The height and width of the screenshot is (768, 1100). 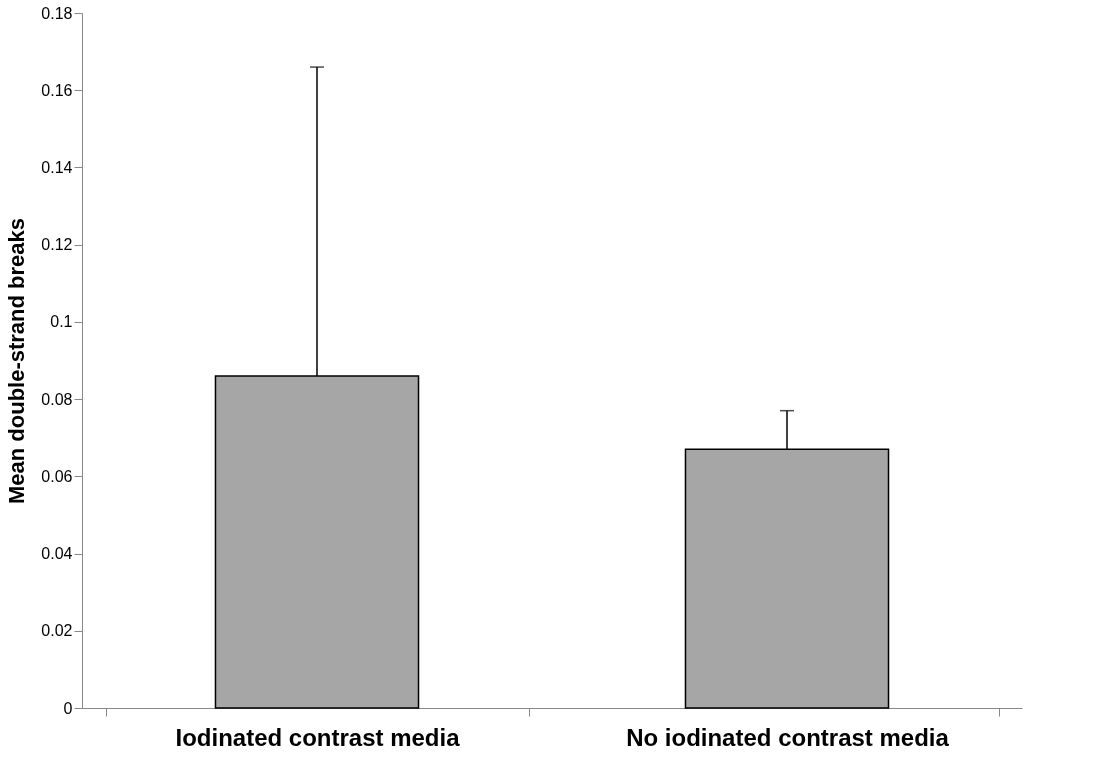 I want to click on y-tick-label: 0.18, so click(x=57, y=13).